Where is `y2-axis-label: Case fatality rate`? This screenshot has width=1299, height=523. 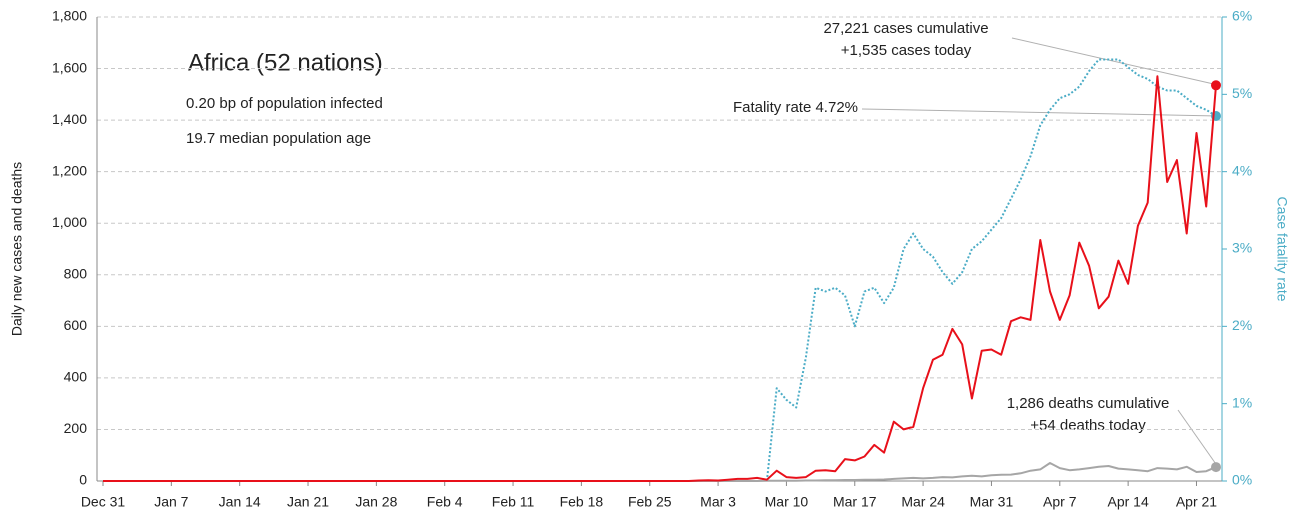
y2-axis-label: Case fatality rate is located at coordinates (1282, 248).